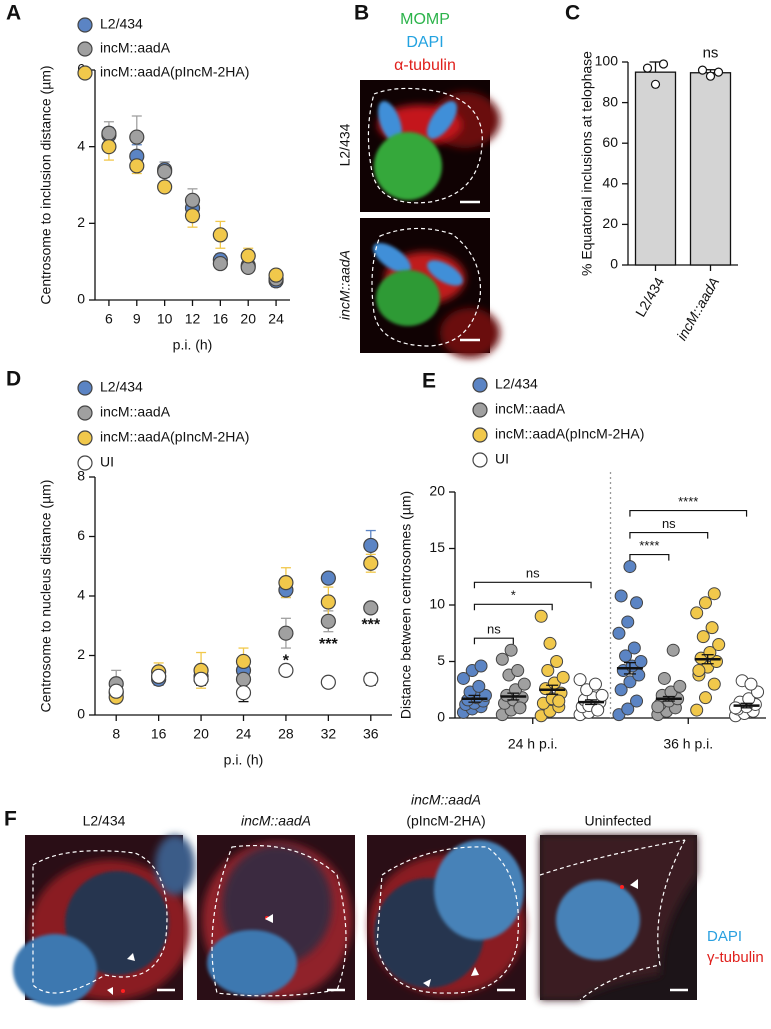 The width and height of the screenshot is (771, 1029). I want to click on column-label: L2/434, so click(104, 821).